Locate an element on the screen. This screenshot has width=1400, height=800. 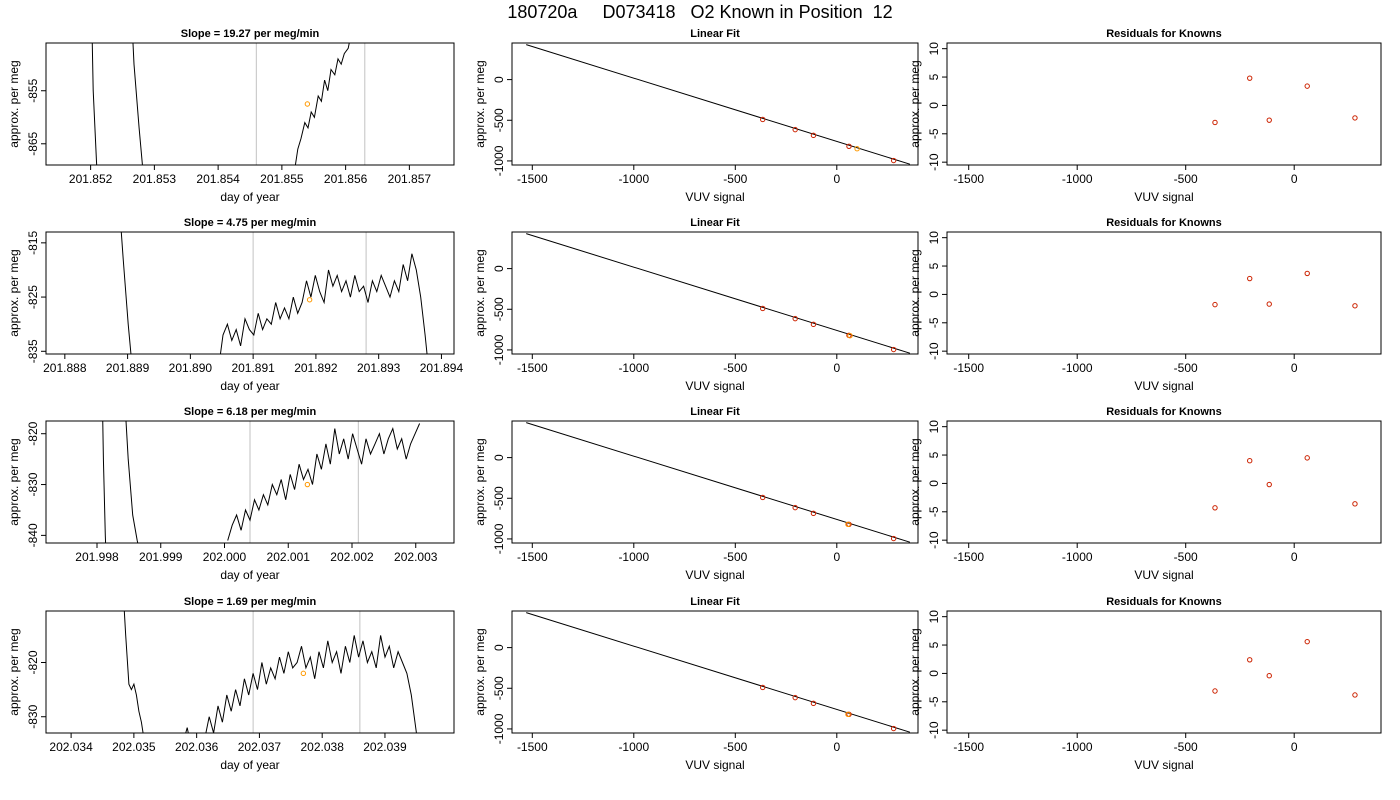
chart-title: Linear Fit is located at coordinates (715, 34).